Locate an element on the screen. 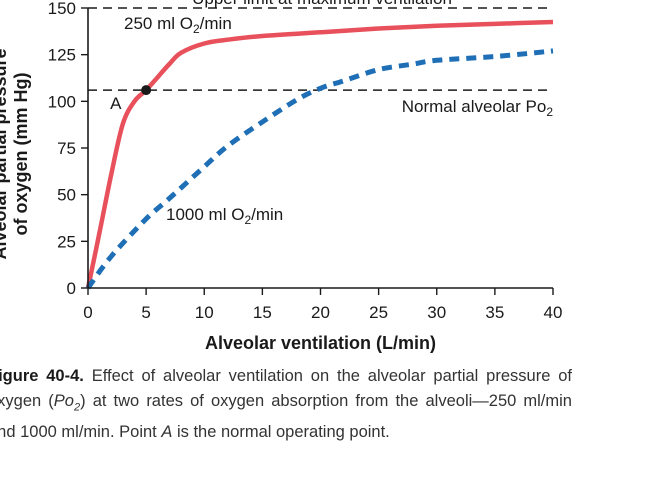  x-tick-label-40: 40 is located at coordinates (553, 312).